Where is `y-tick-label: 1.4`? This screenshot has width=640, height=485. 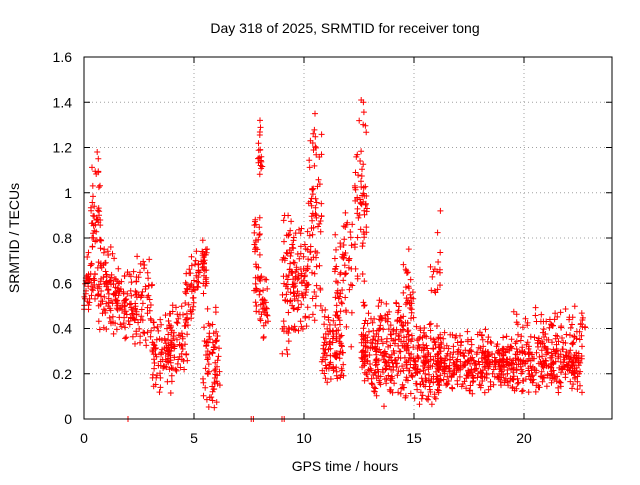 y-tick-label: 1.4 is located at coordinates (63, 102).